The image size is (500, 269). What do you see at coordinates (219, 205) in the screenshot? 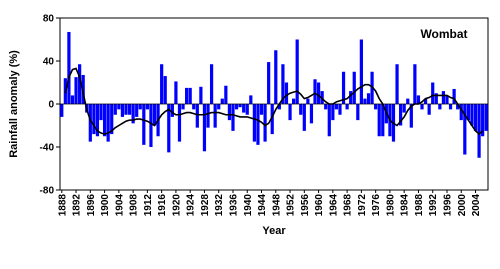
I see `x-tick-label: 1932` at bounding box center [219, 205].